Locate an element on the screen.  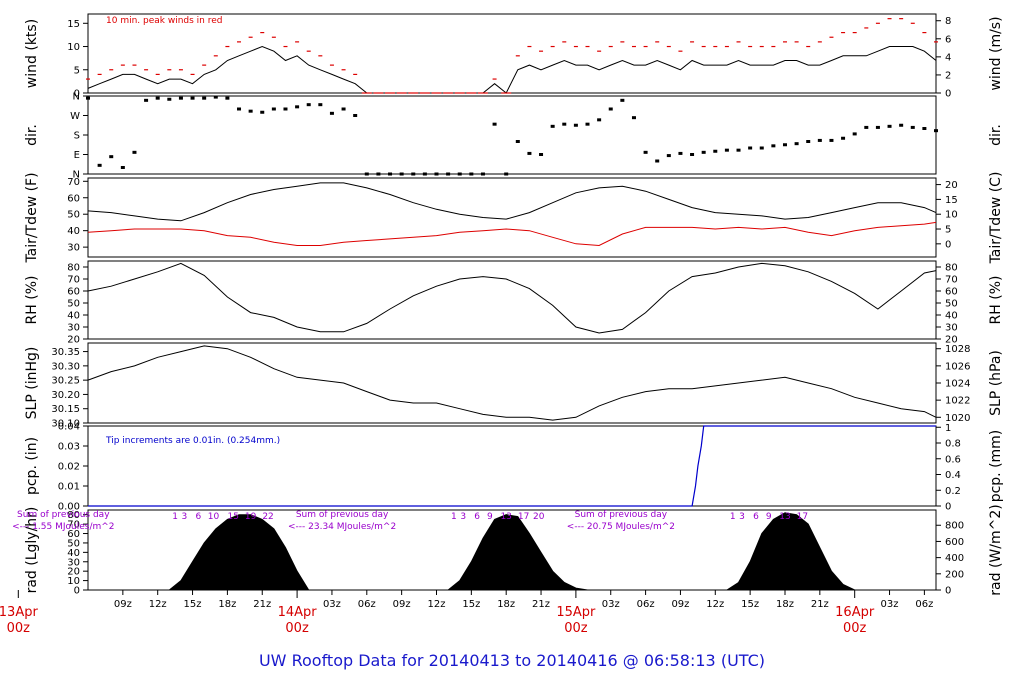
y-axis-label: RH (%) is located at coordinates (32, 300).